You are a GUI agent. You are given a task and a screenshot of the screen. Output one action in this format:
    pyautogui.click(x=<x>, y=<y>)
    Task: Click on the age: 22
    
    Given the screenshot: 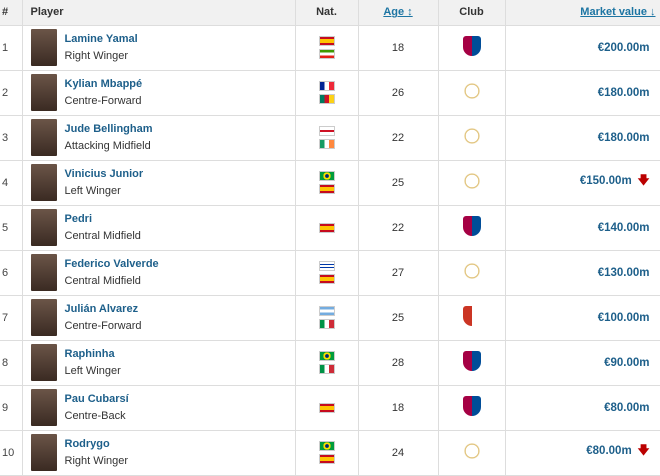 What is the action you would take?
    pyautogui.click(x=398, y=228)
    